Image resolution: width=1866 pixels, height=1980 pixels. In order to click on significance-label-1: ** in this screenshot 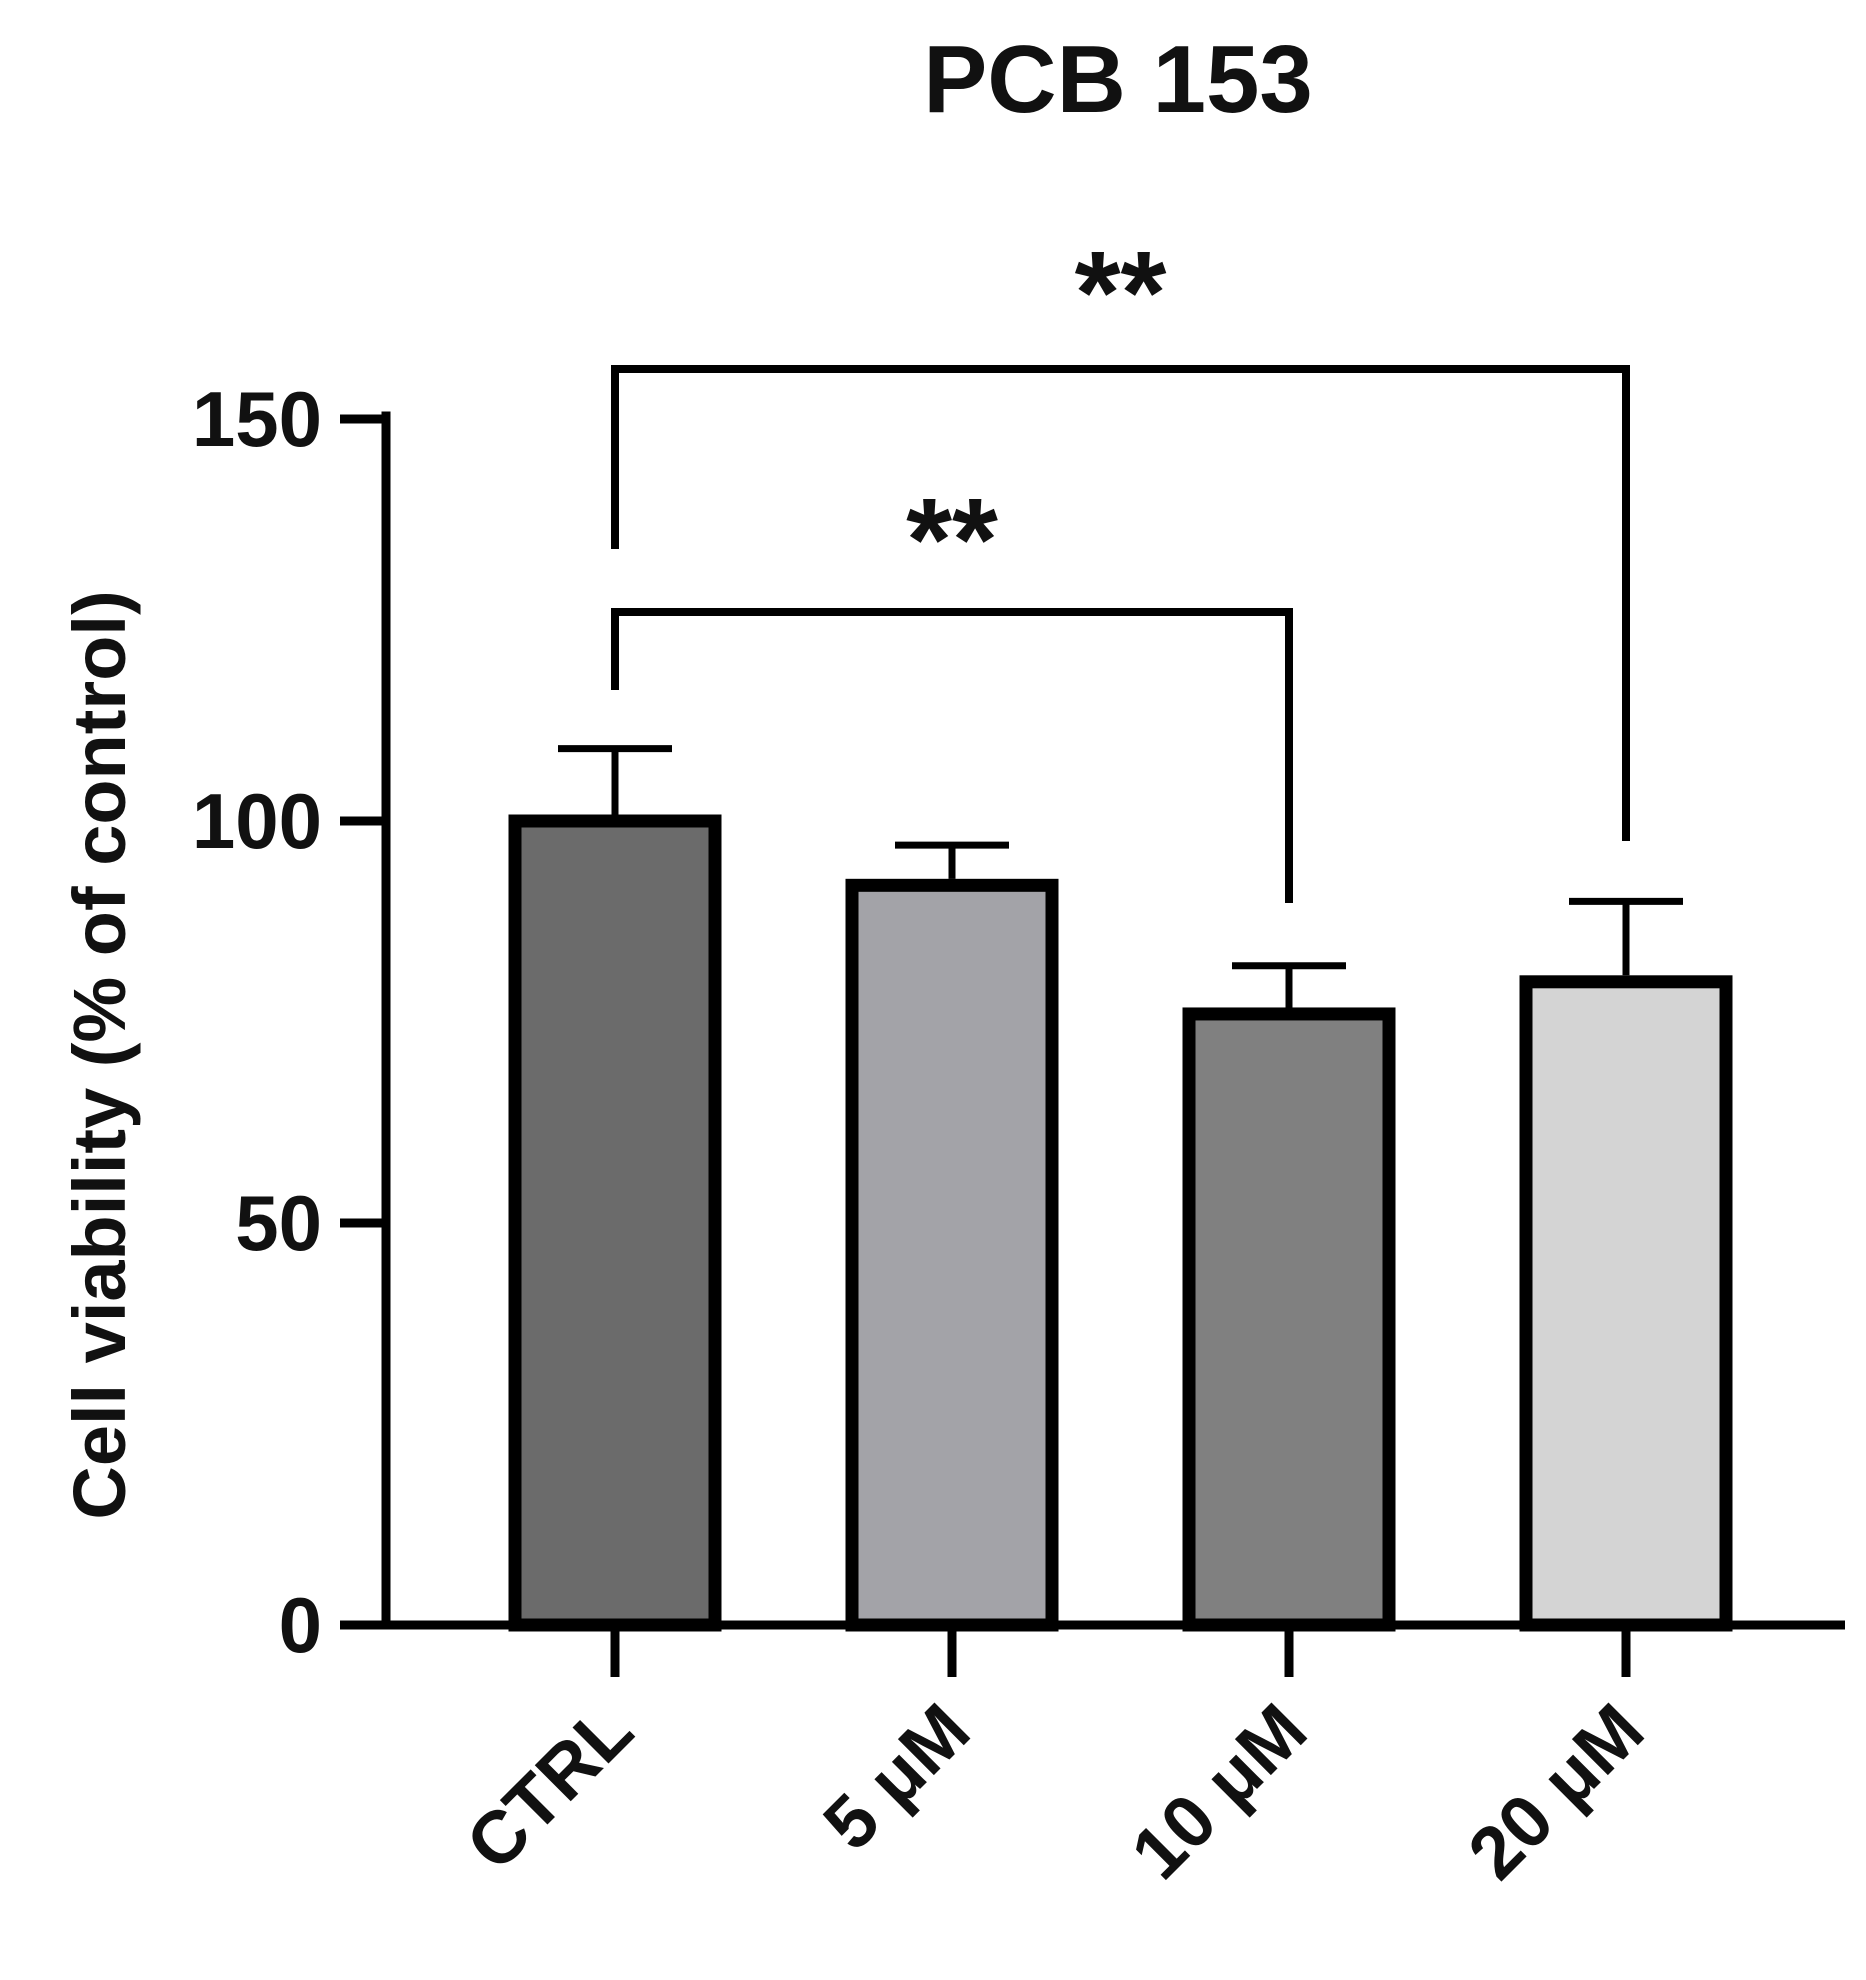, I will do `click(1121, 293)`.